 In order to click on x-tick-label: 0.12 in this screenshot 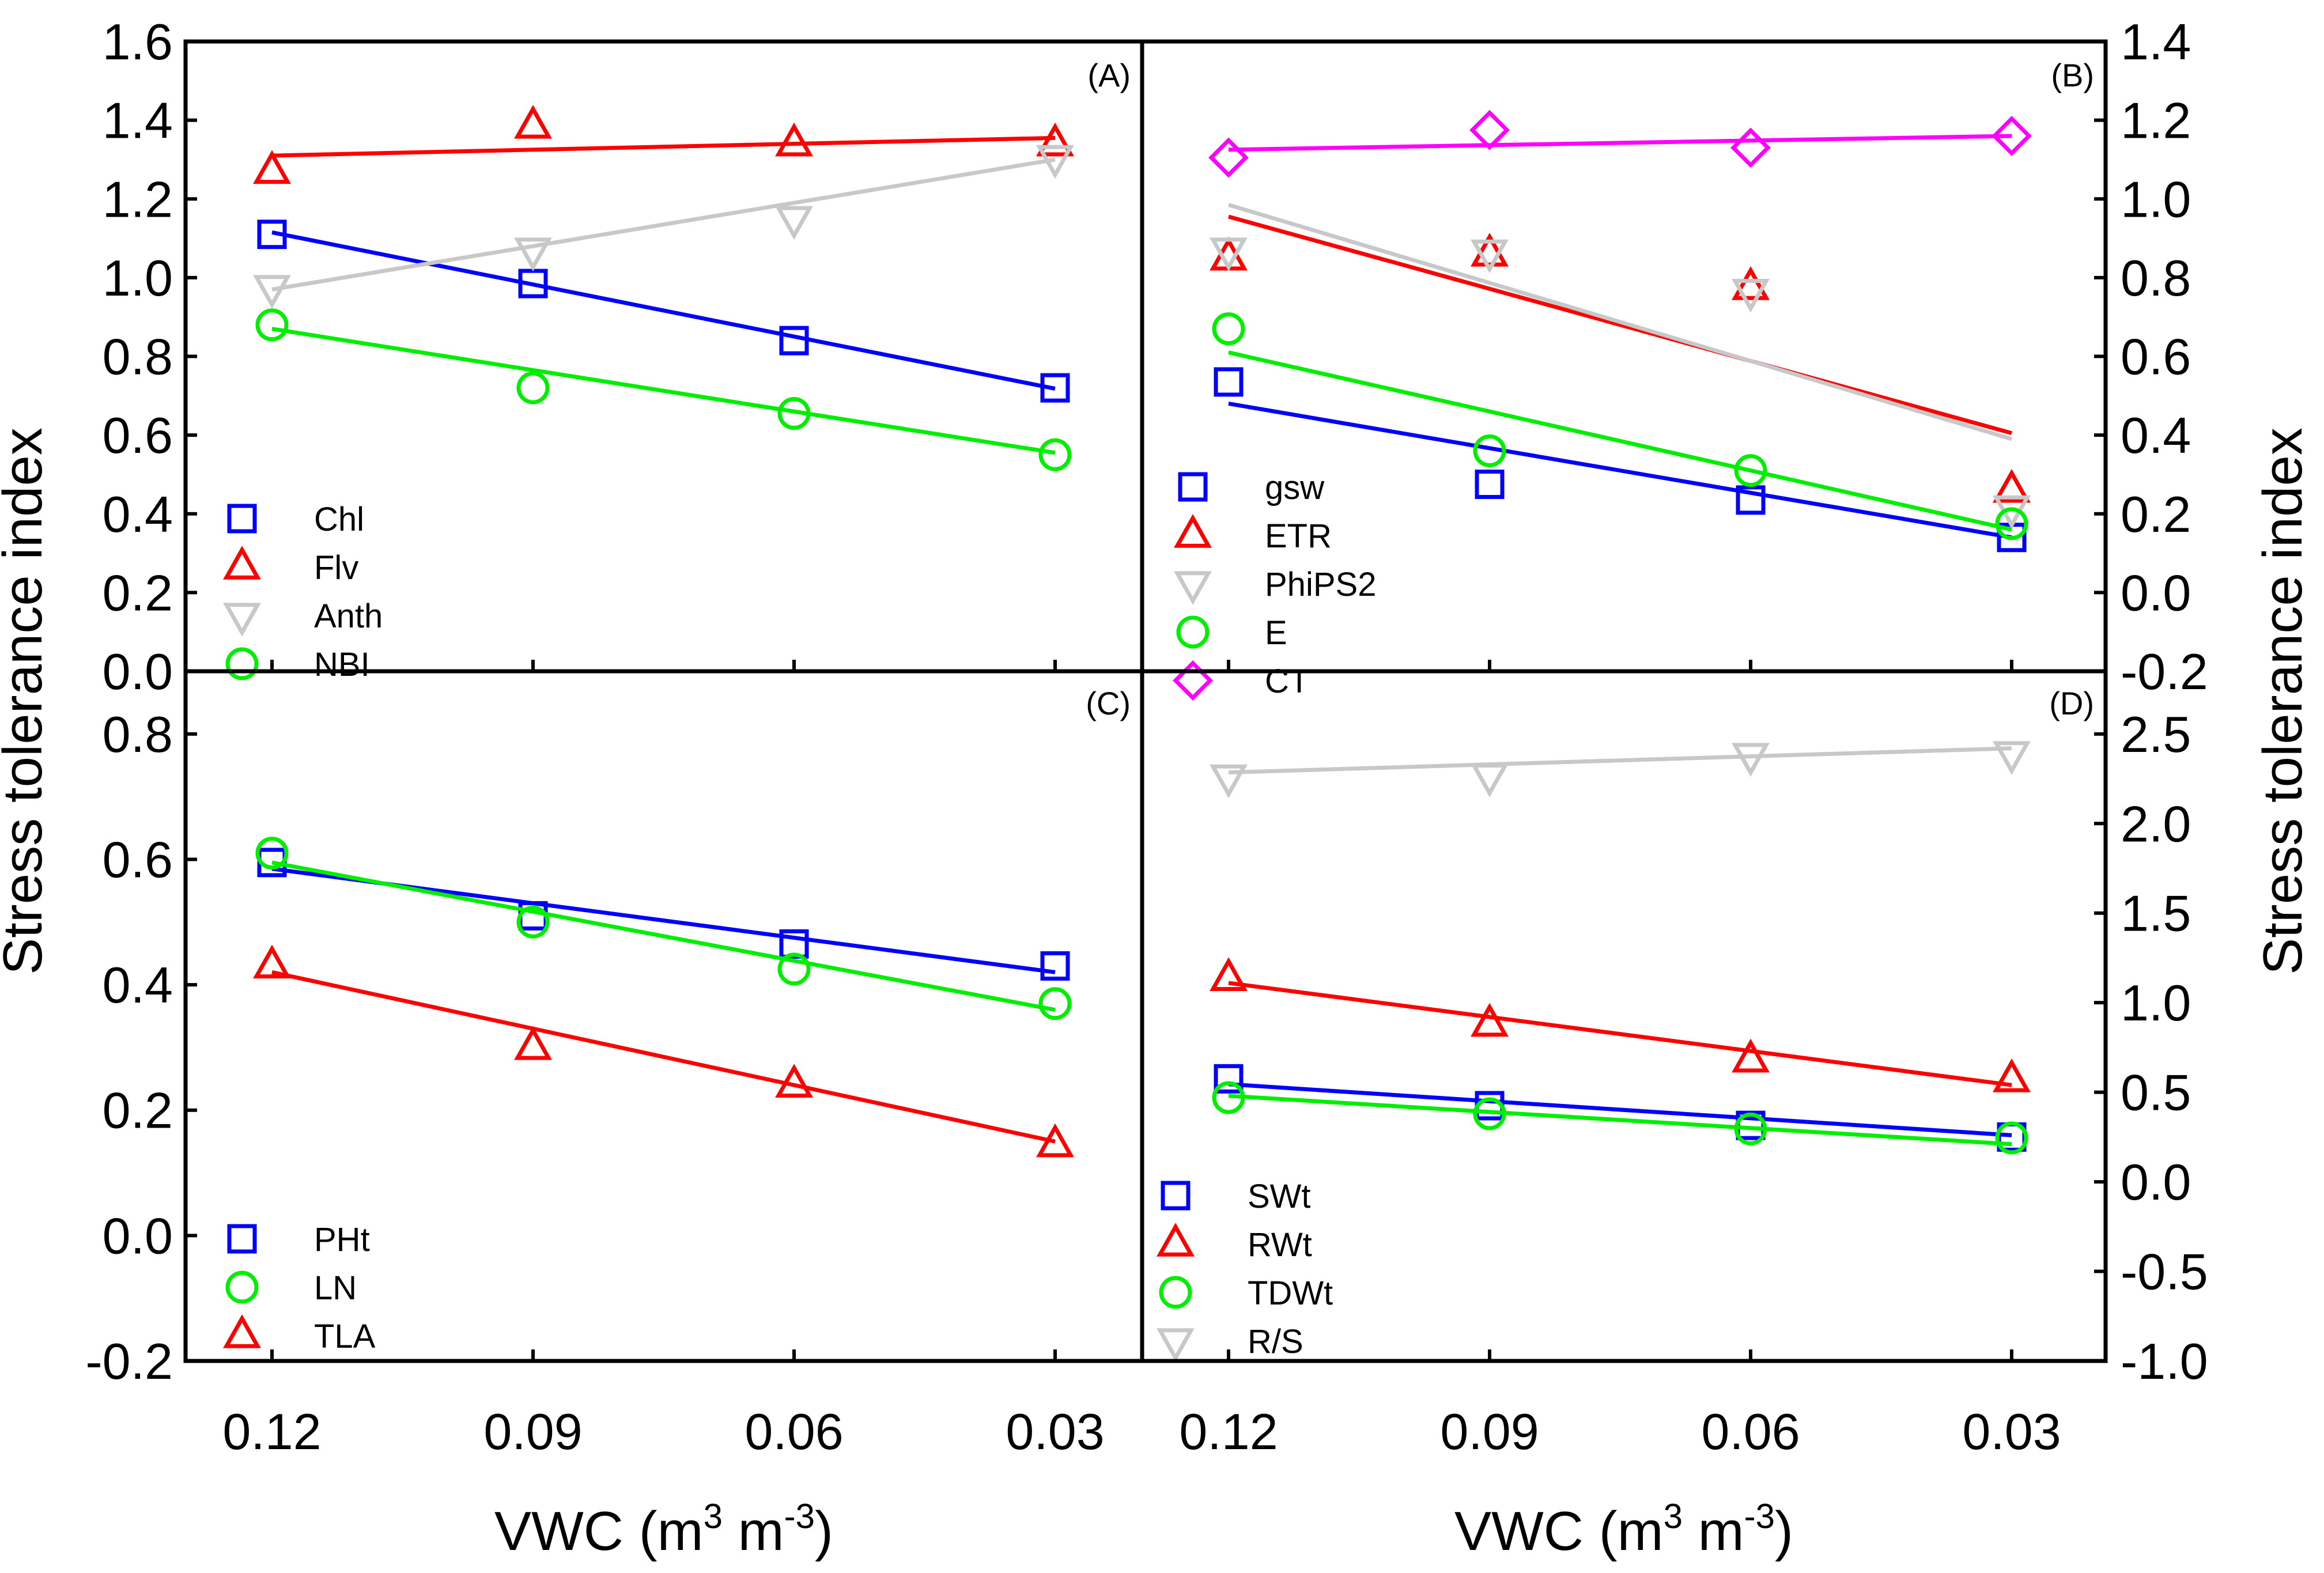, I will do `click(1229, 1431)`.